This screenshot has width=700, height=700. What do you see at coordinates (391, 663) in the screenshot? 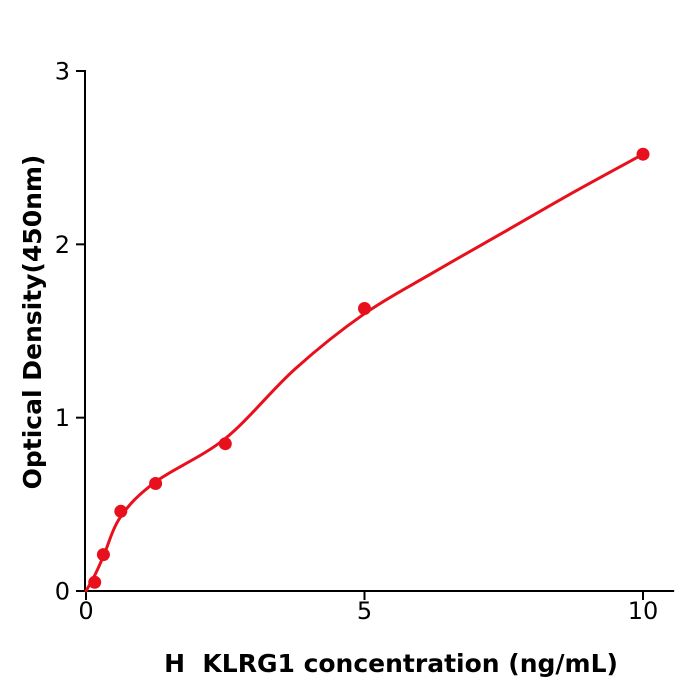
I see `x-axis-title: H KLRG1 concentration (ng/mL)` at bounding box center [391, 663].